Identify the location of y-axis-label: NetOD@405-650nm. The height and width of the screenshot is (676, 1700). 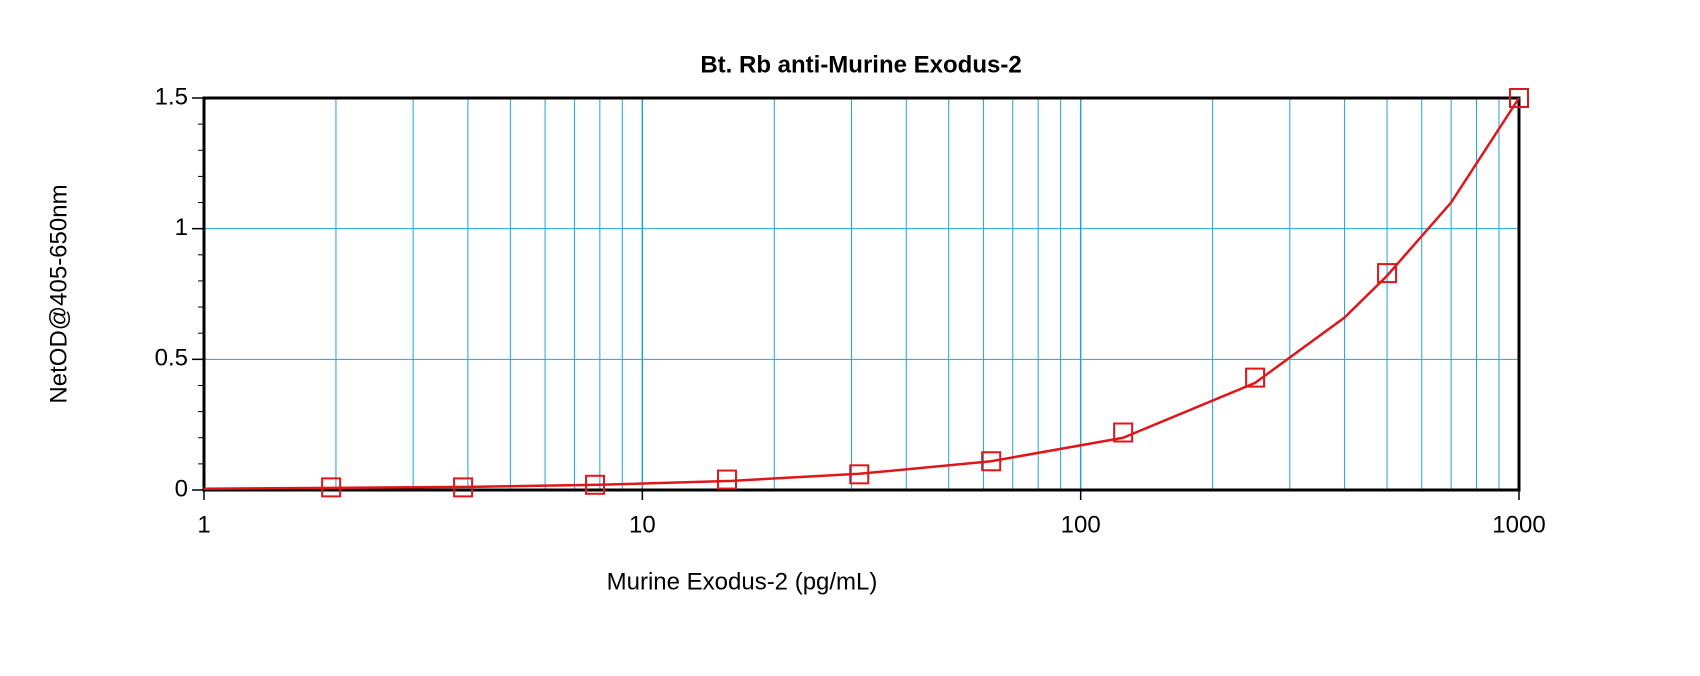
(58, 293).